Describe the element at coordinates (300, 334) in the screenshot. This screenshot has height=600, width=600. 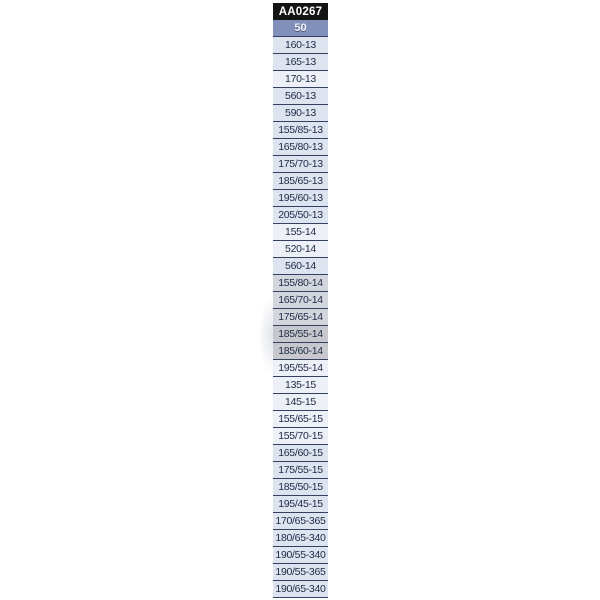
I see `table-row: 185/55-14` at that location.